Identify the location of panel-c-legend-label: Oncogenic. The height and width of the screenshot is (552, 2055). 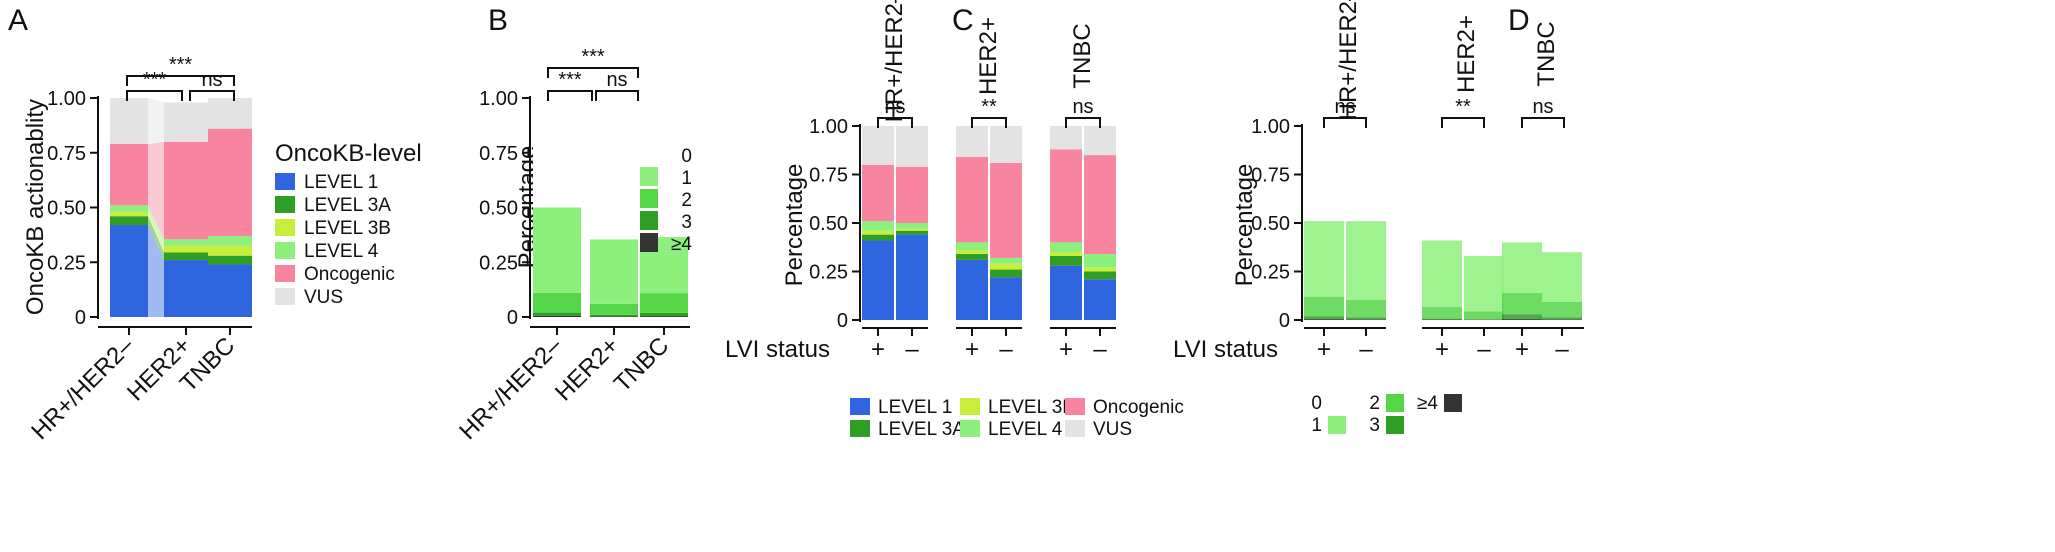
(1138, 407).